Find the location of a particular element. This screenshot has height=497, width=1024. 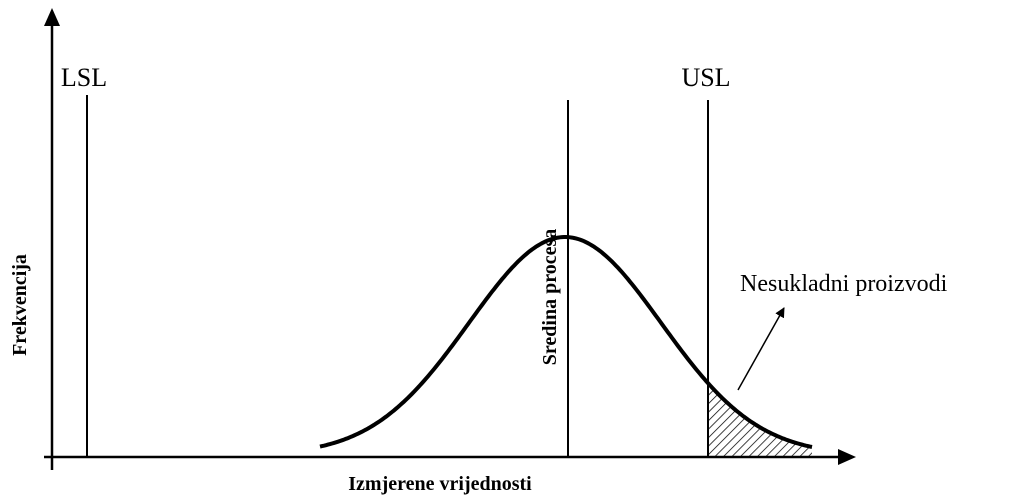

nonconforming-label: Nesukladni proizvodi is located at coordinates (844, 284).